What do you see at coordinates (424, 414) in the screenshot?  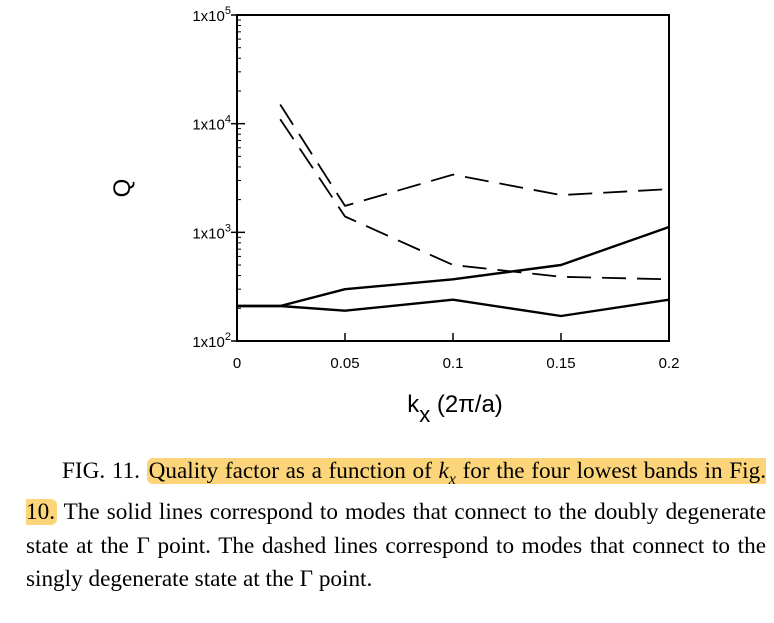 I see `x-axis-label-sub: x` at bounding box center [424, 414].